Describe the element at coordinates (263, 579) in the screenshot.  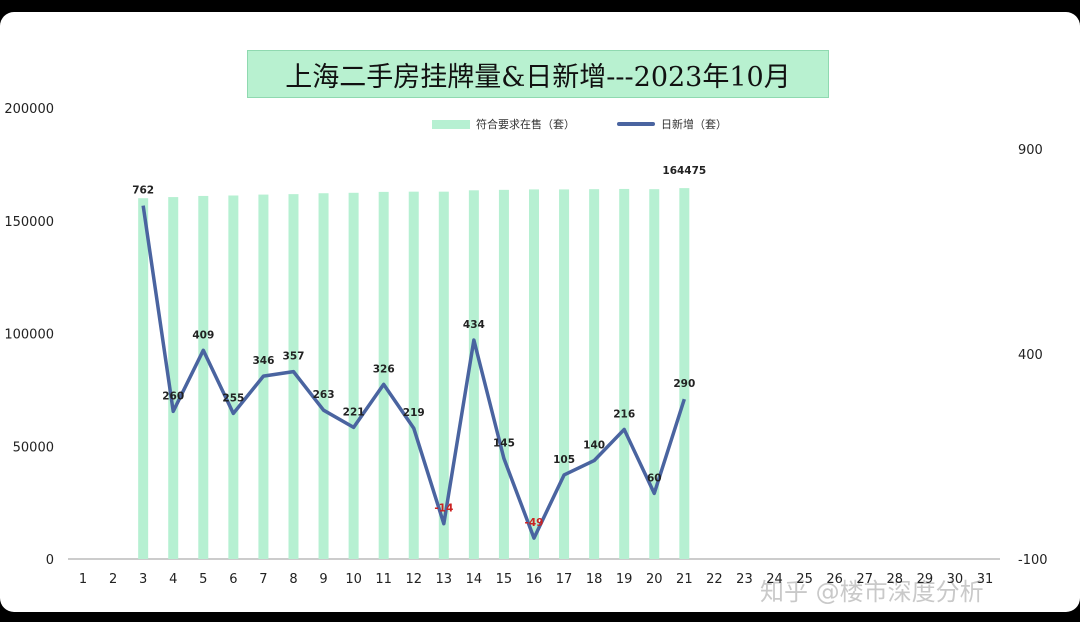
I see `x-axis-tick-label: 7` at that location.